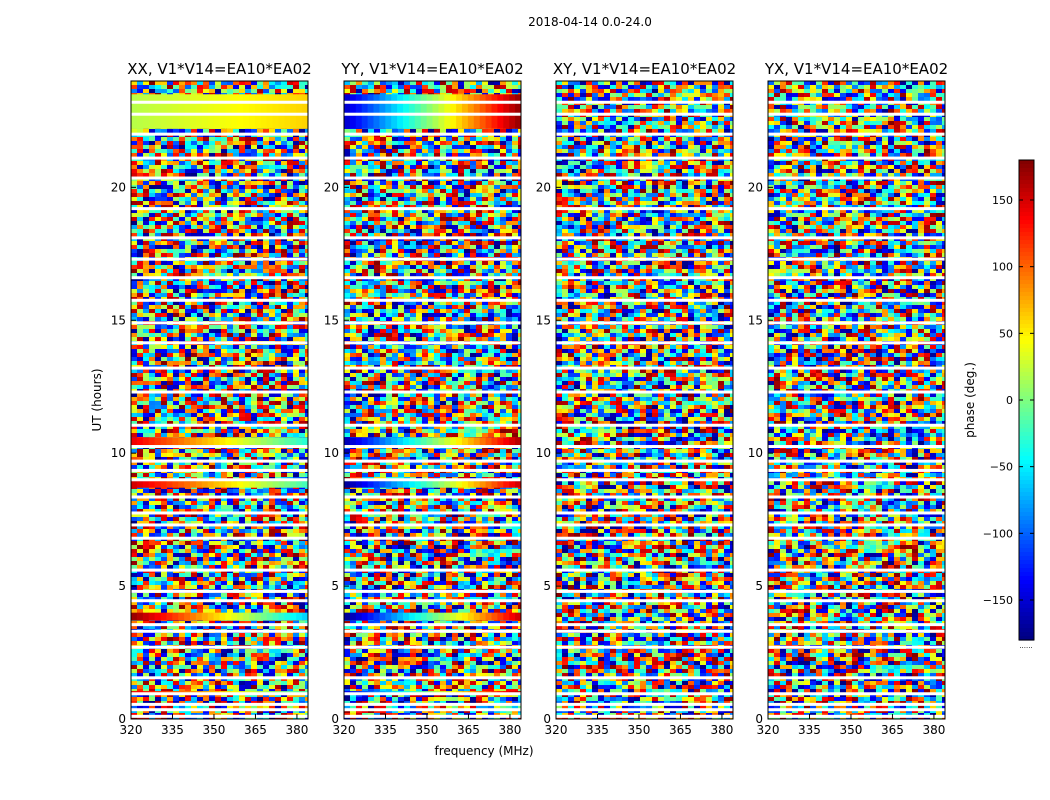  I want to click on y-tick-label: 10, so click(331, 453).